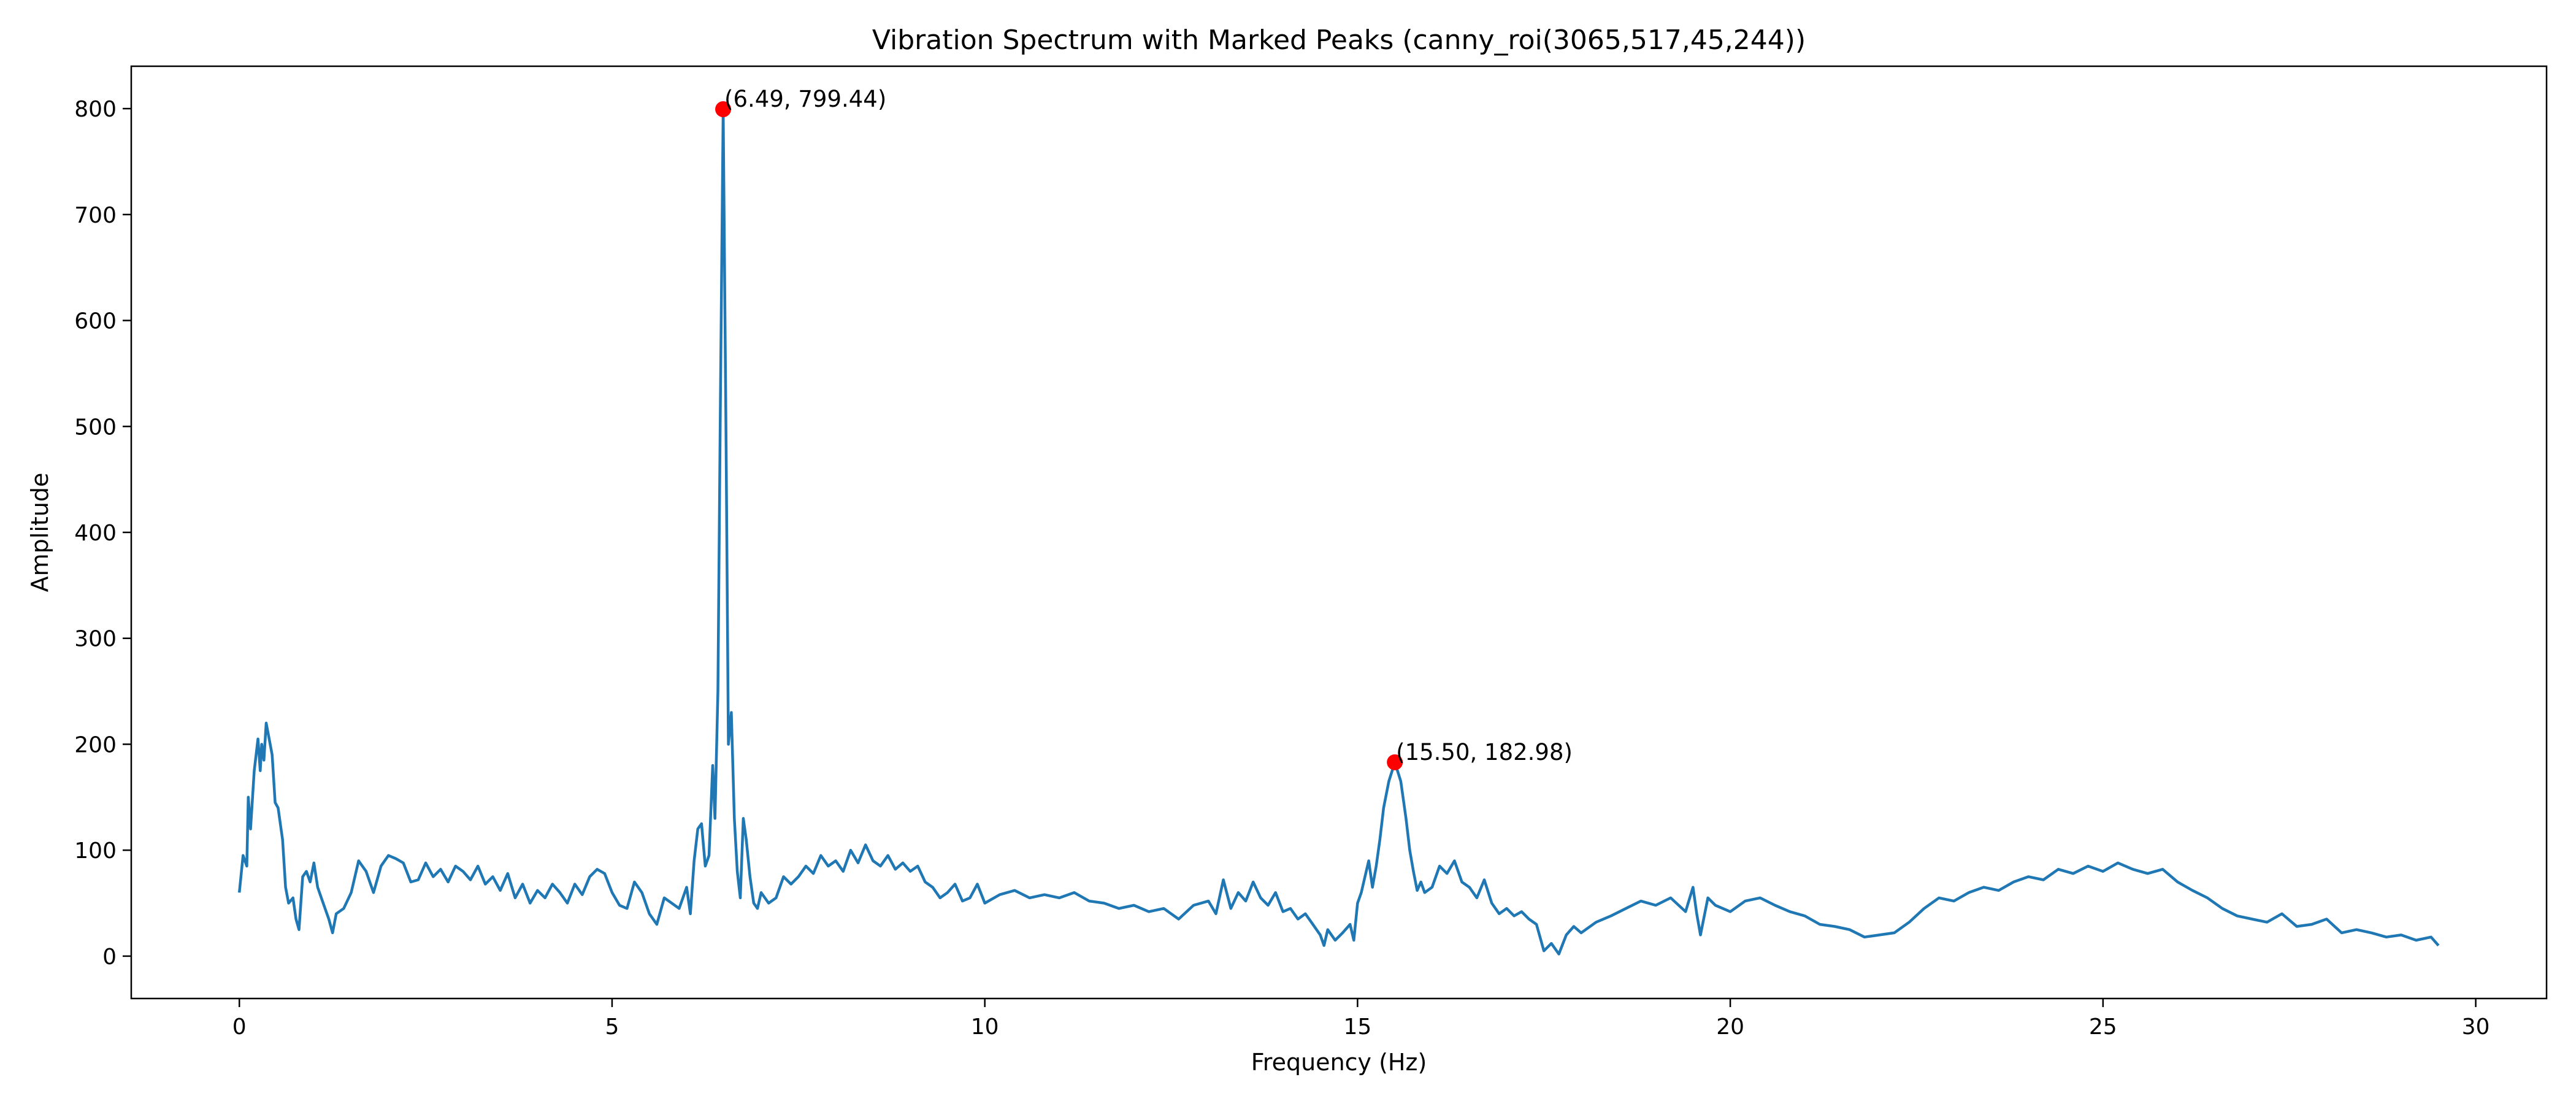 The height and width of the screenshot is (1104, 2576). Describe the element at coordinates (239, 1027) in the screenshot. I see `x-tick-label: 0` at that location.